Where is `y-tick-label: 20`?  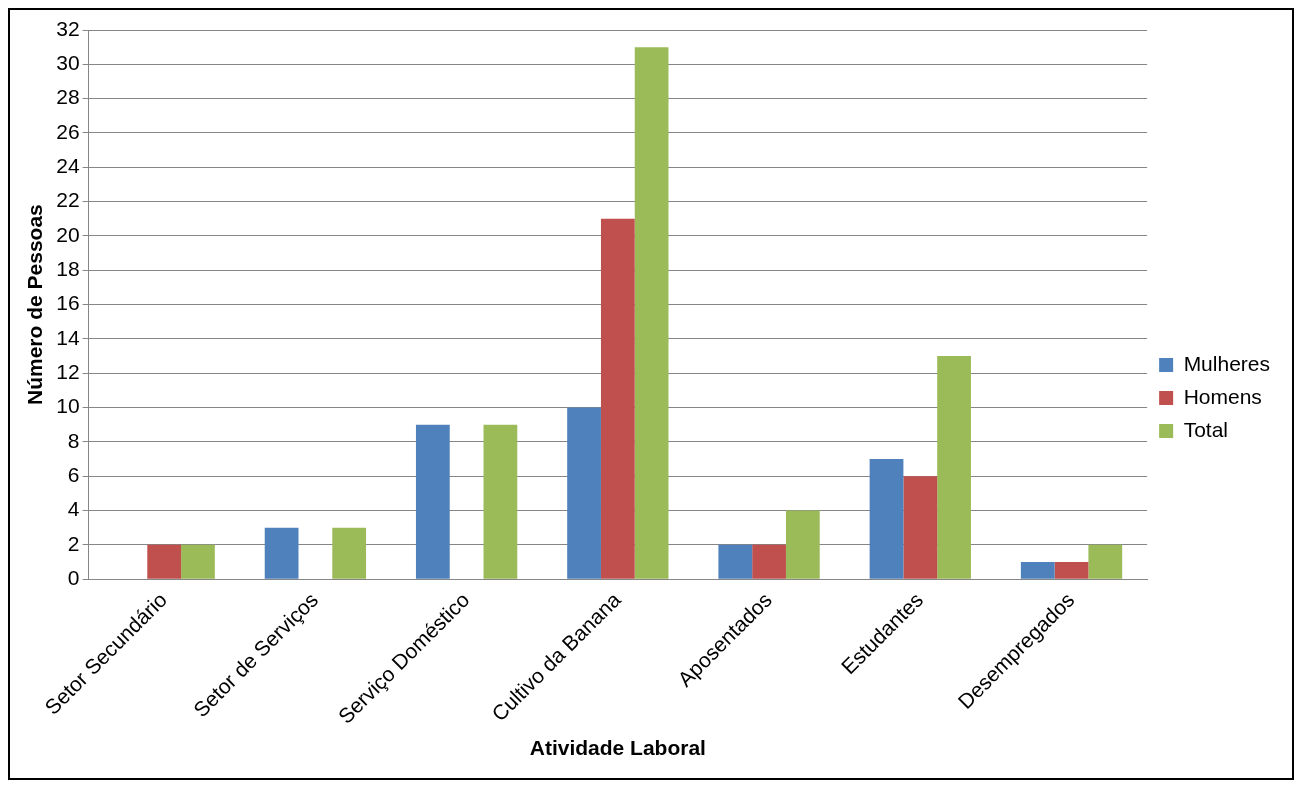 y-tick-label: 20 is located at coordinates (68, 234).